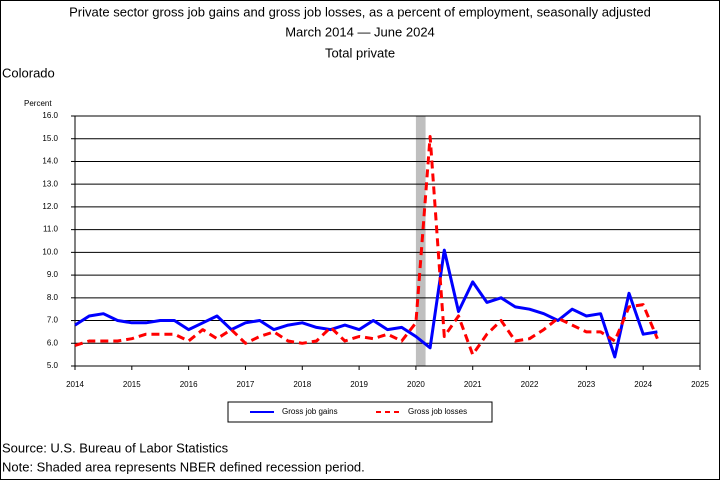  I want to click on y-tick-label: 15.0, so click(50, 138).